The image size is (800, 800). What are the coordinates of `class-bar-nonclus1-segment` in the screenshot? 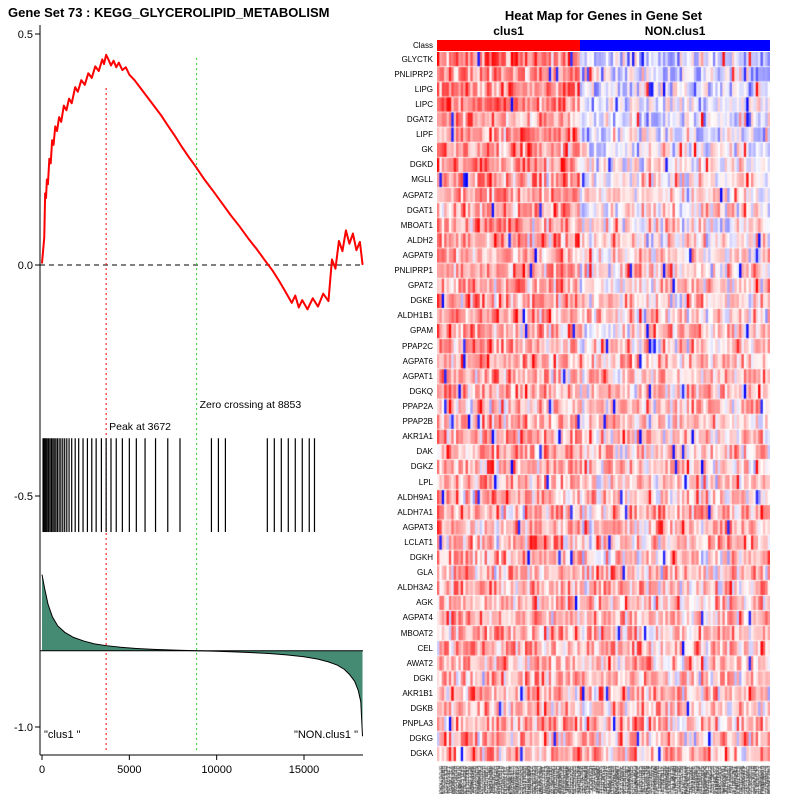 It's located at (675, 45).